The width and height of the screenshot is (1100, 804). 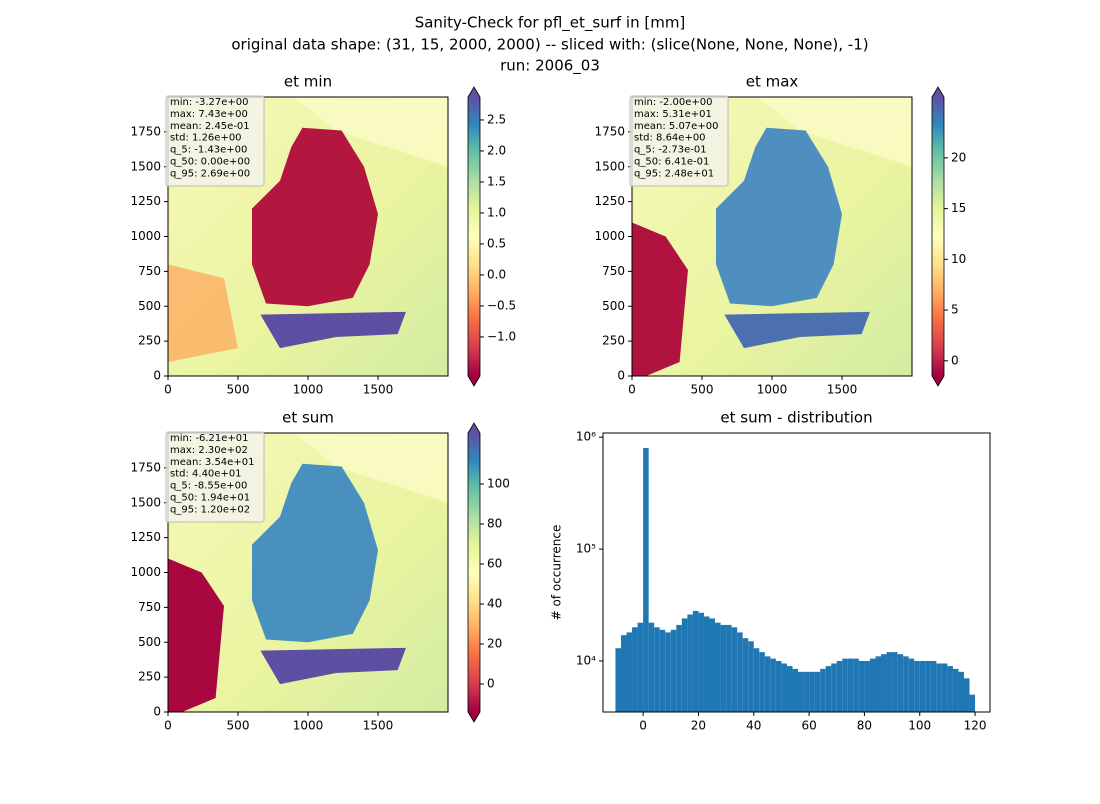 What do you see at coordinates (501, 305) in the screenshot?
I see `colorbar-tick-label: −0.5` at bounding box center [501, 305].